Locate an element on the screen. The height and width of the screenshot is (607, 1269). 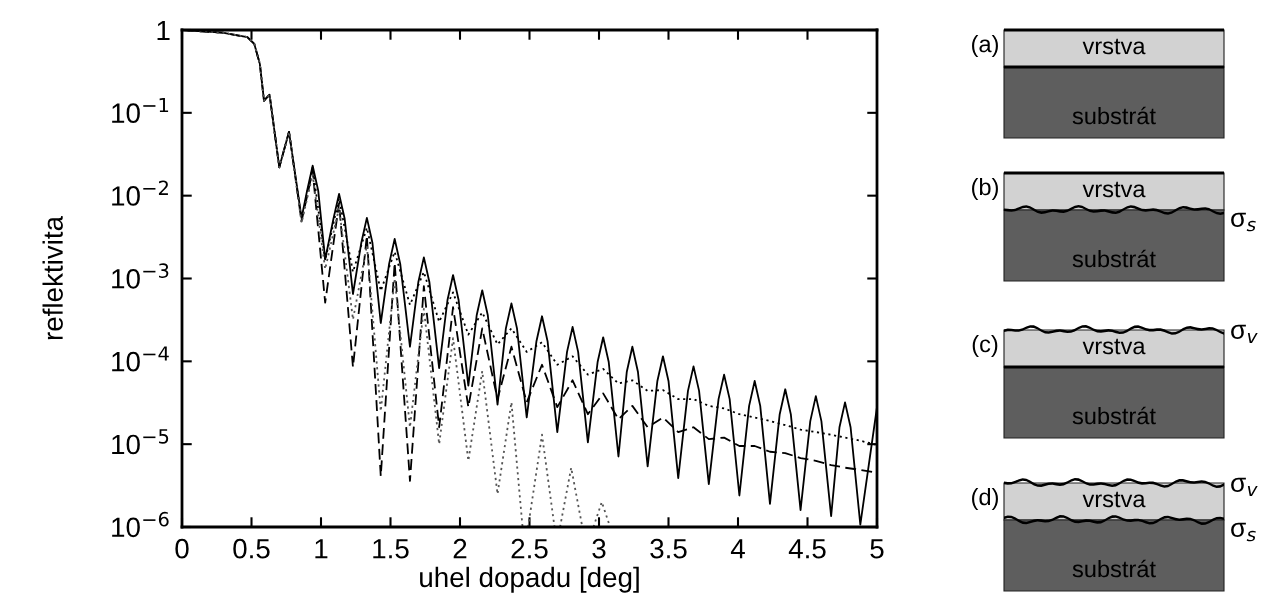
x-tick-label: 0.5 is located at coordinates (251, 548).